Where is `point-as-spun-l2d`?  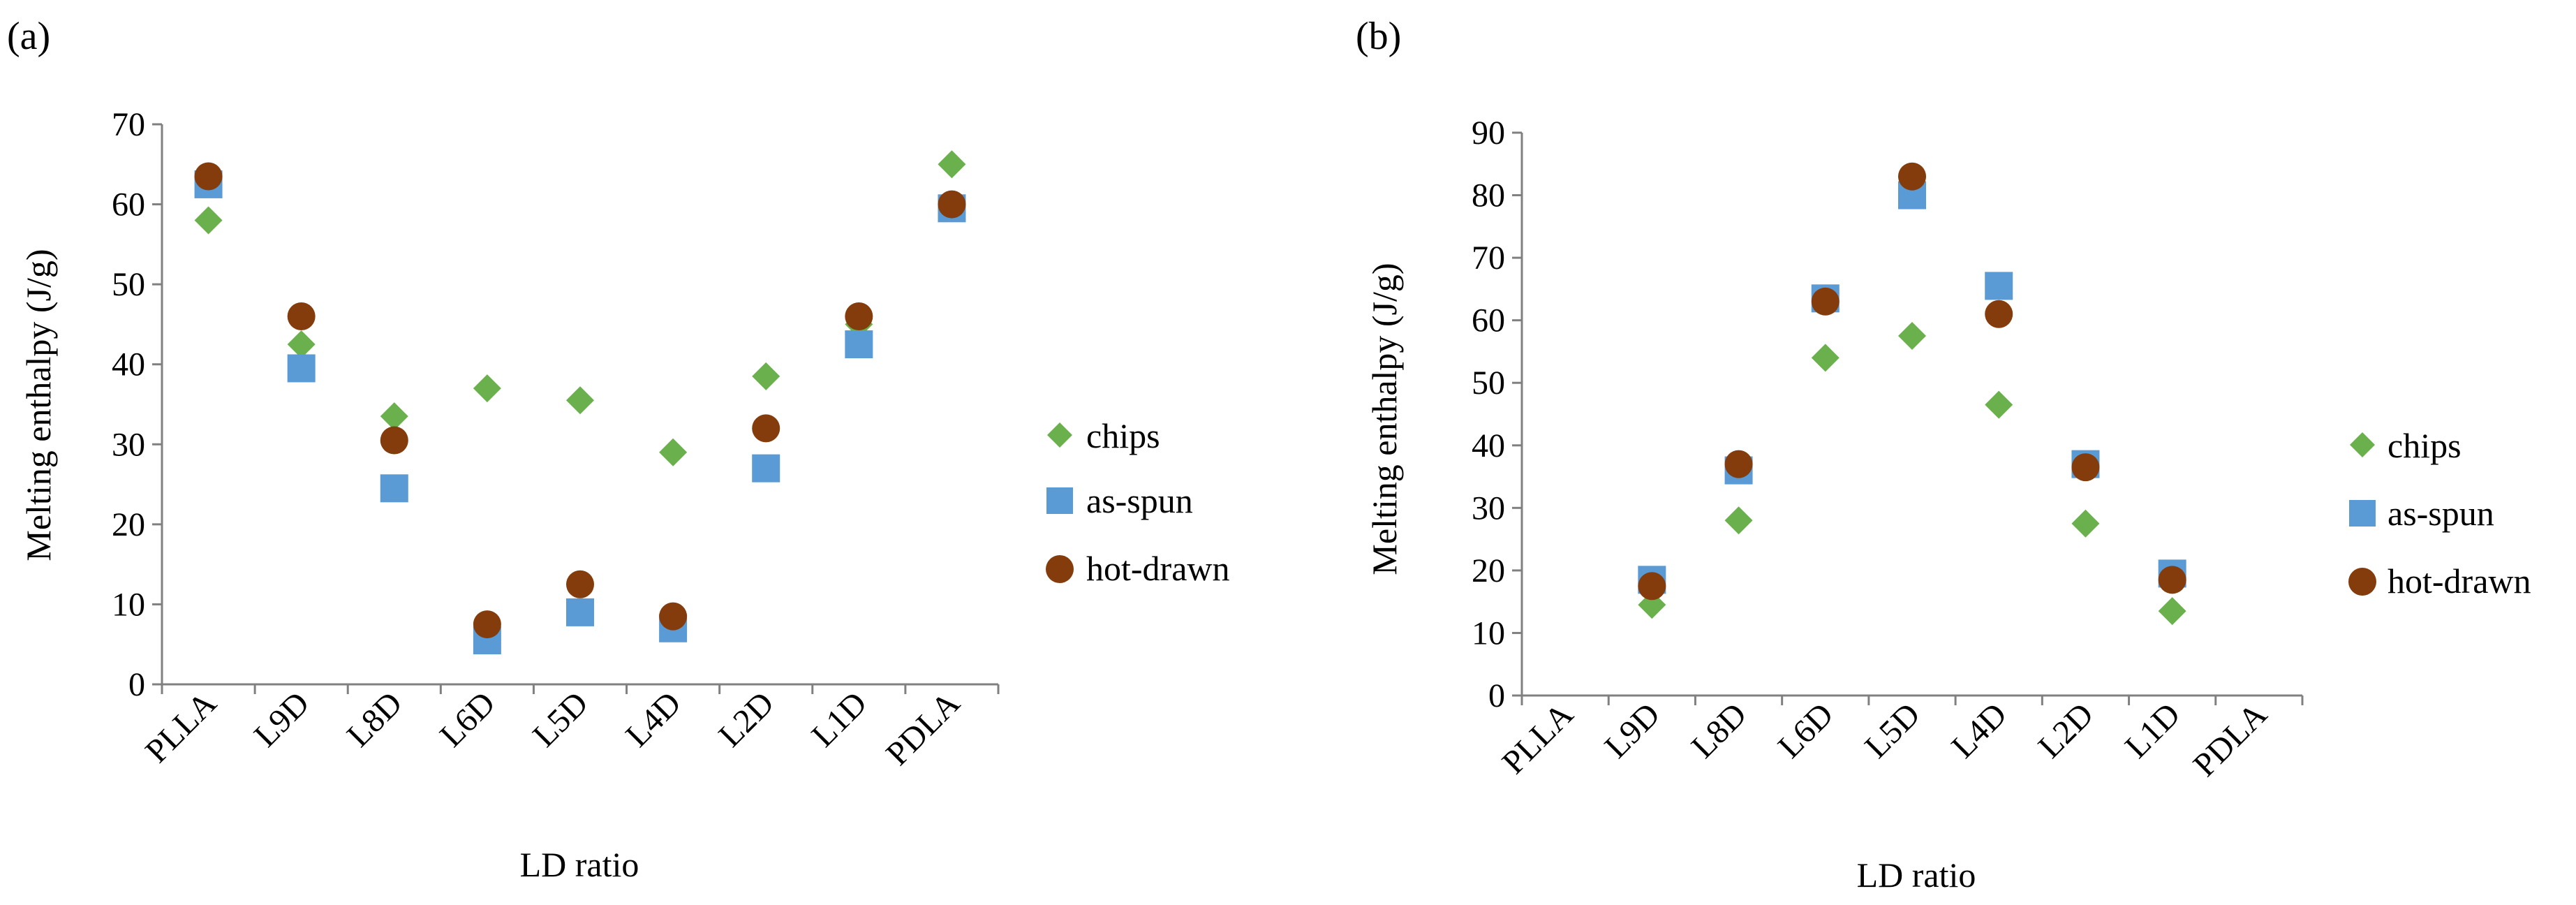
point-as-spun-l2d is located at coordinates (766, 469).